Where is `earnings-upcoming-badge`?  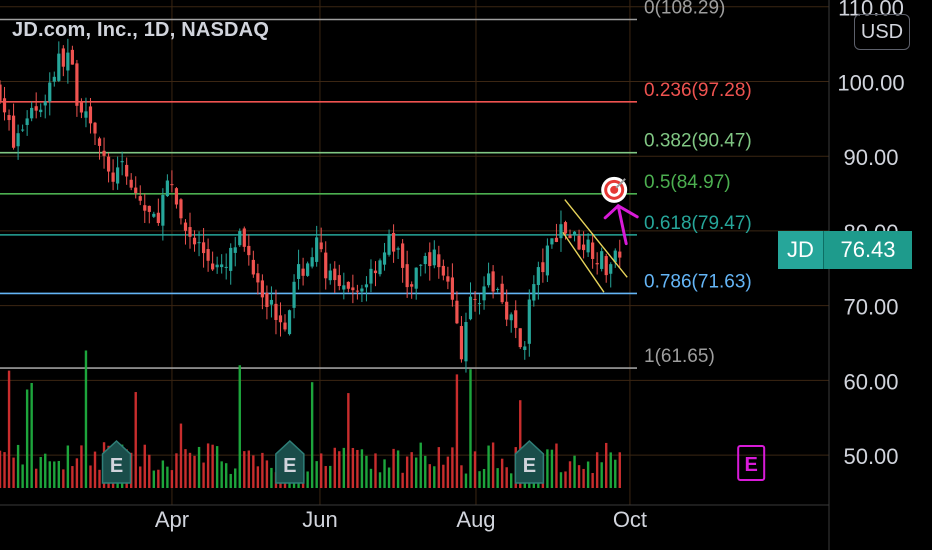
earnings-upcoming-badge is located at coordinates (751, 463).